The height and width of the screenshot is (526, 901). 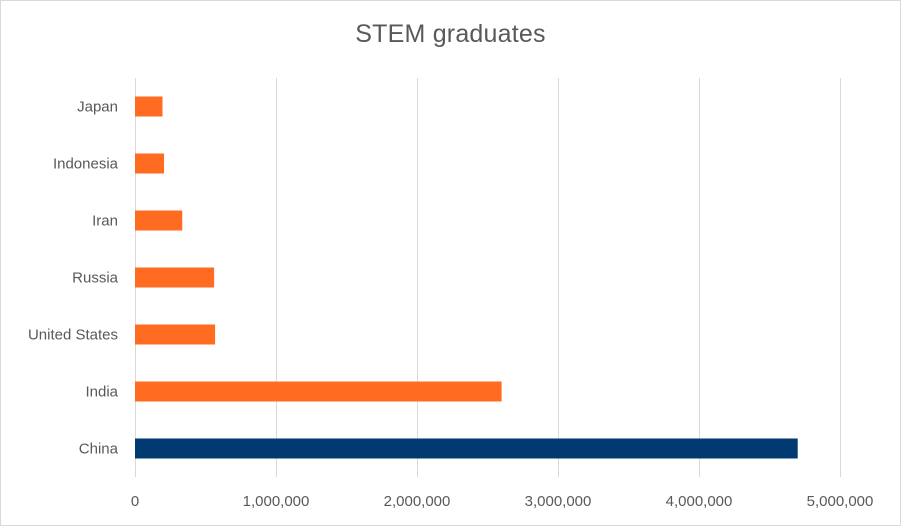 I want to click on category-label: Russia, so click(x=95, y=278).